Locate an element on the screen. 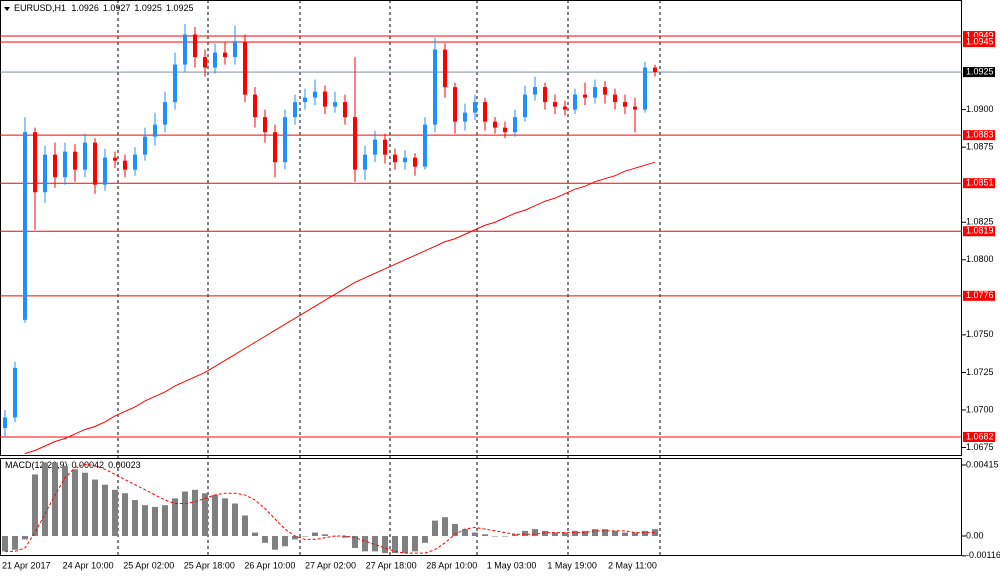 The height and width of the screenshot is (577, 1000). macd-readout: 0.00042 is located at coordinates (88, 465).